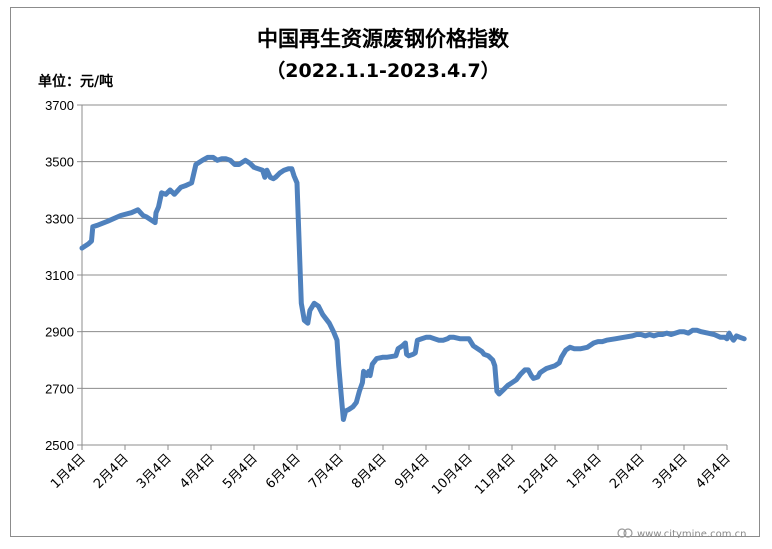 The height and width of the screenshot is (549, 772). I want to click on y-tick-label: 2700, so click(59, 388).